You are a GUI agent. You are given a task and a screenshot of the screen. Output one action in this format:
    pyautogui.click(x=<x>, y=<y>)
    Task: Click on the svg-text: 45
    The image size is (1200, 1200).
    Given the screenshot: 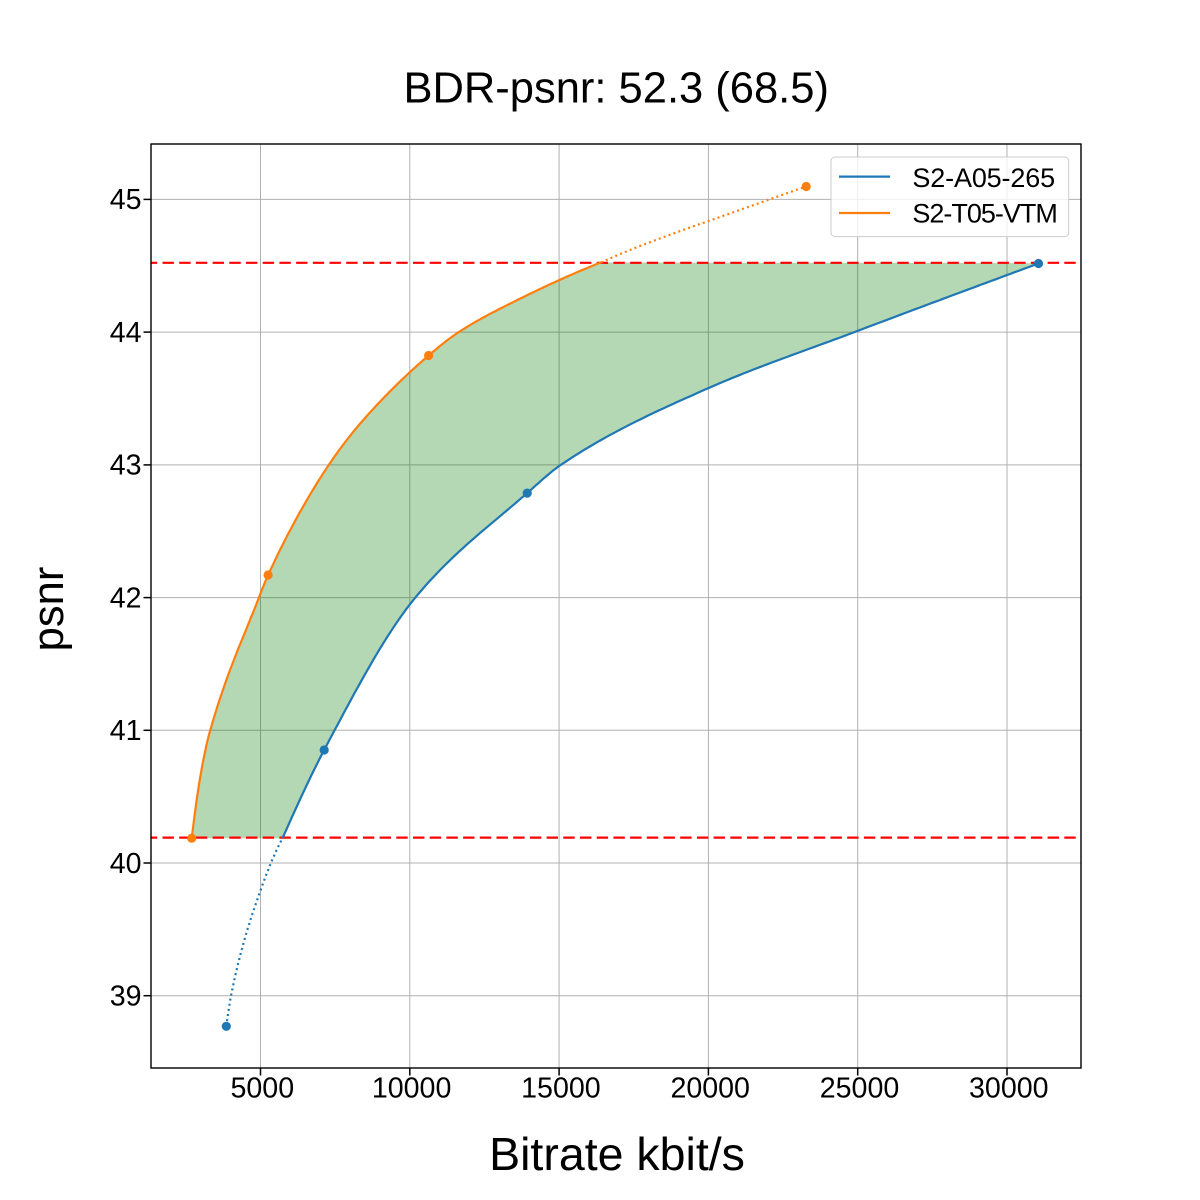 What is the action you would take?
    pyautogui.click(x=126, y=200)
    